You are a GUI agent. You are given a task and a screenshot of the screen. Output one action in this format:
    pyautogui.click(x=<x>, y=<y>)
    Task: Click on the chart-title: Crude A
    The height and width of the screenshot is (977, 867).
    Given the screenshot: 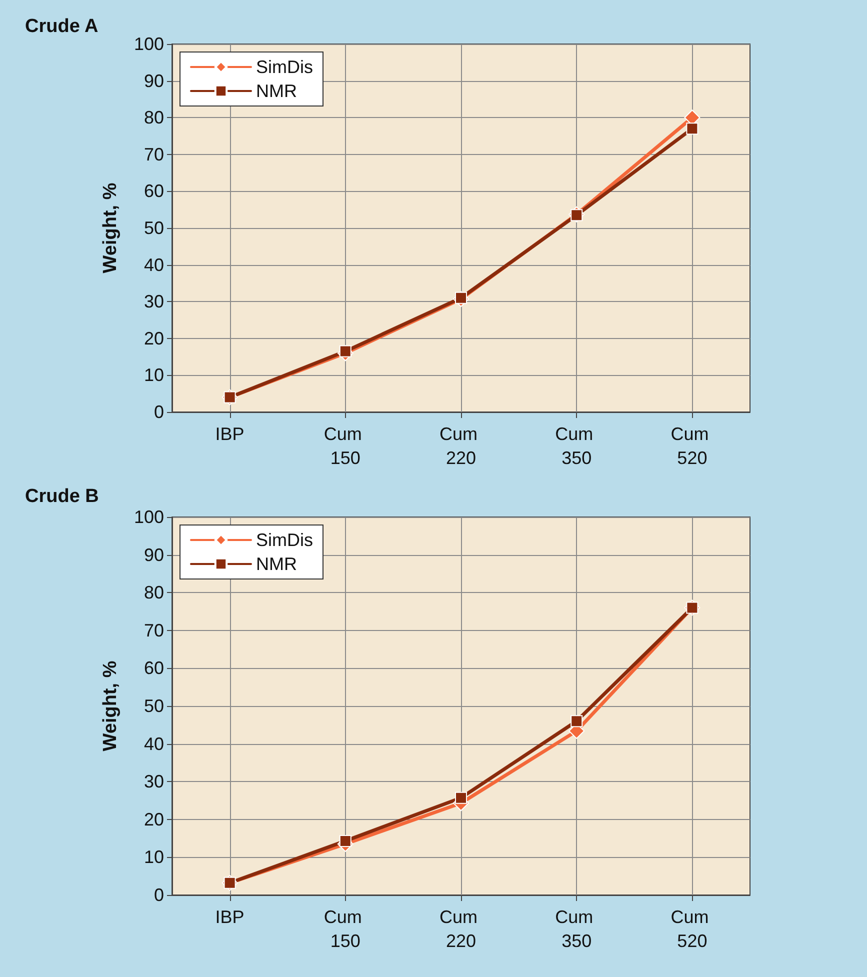 What is the action you would take?
    pyautogui.click(x=61, y=26)
    